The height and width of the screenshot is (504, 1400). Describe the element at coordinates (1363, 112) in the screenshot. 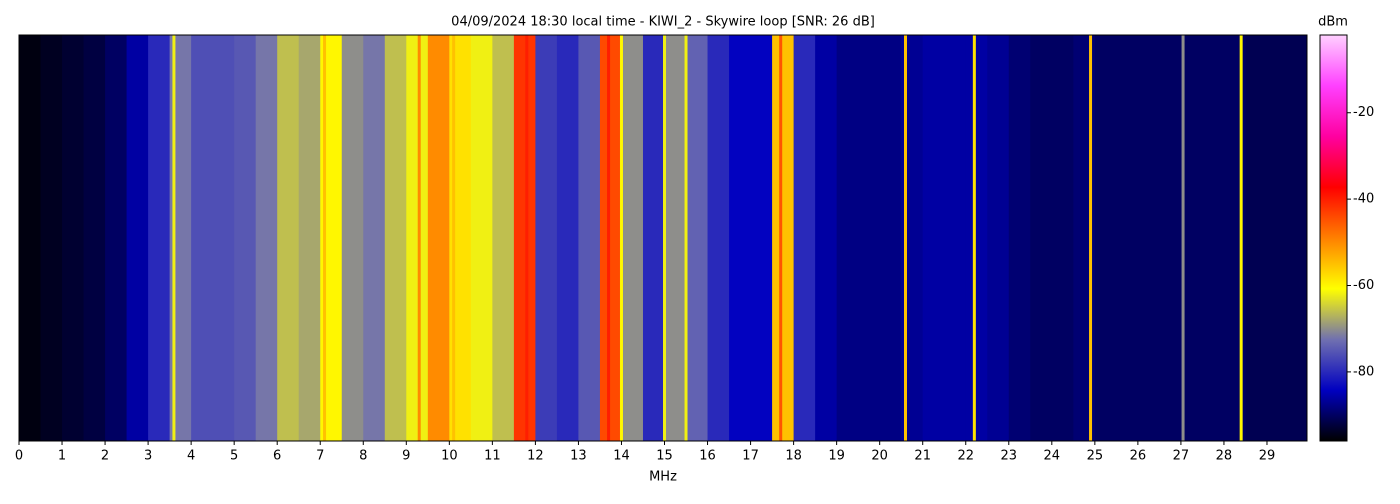

I see `colorbar-tick-label: -20` at that location.